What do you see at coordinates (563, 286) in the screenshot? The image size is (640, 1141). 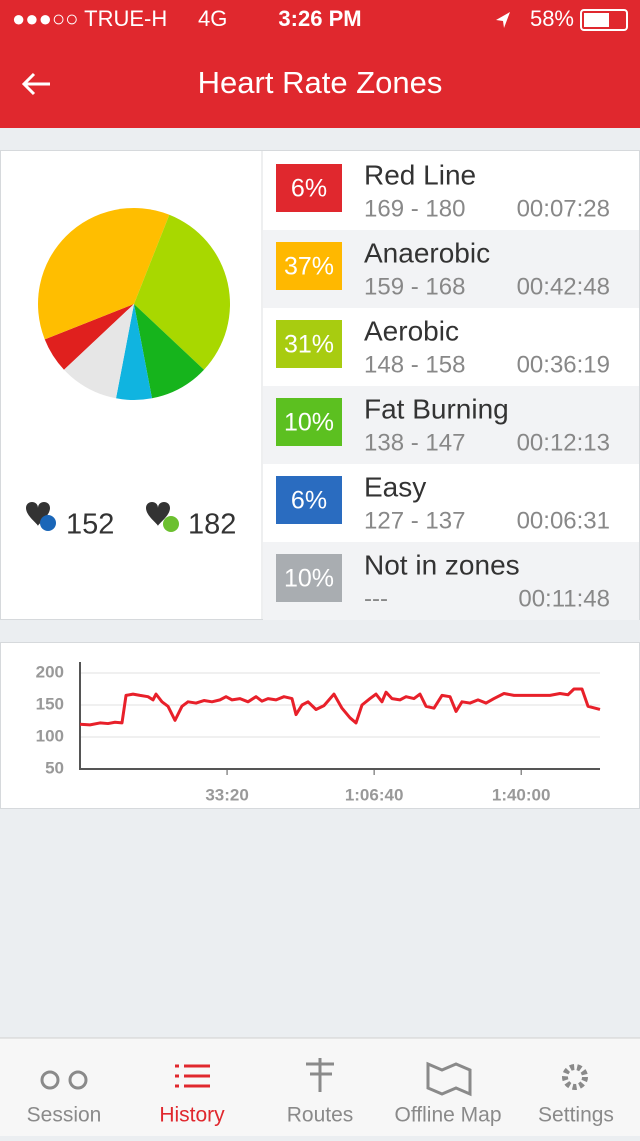 I see `zone-duration: 00:42:48` at bounding box center [563, 286].